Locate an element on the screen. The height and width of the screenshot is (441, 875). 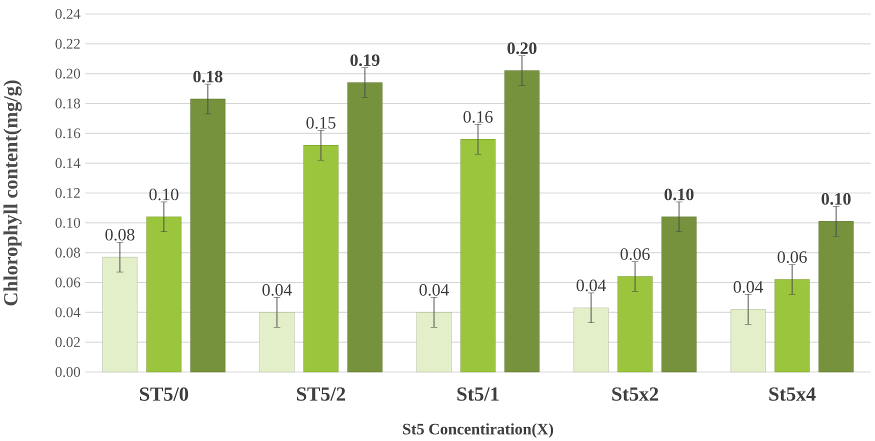
y-tick-label: 0.16 is located at coordinates (68, 133).